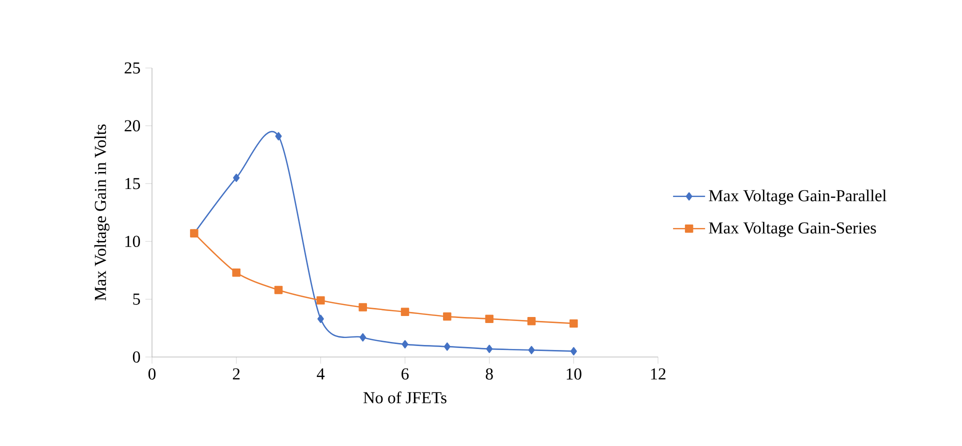 Image resolution: width=962 pixels, height=446 pixels. I want to click on legend-label: Max Voltage Gain-Series, so click(792, 229).